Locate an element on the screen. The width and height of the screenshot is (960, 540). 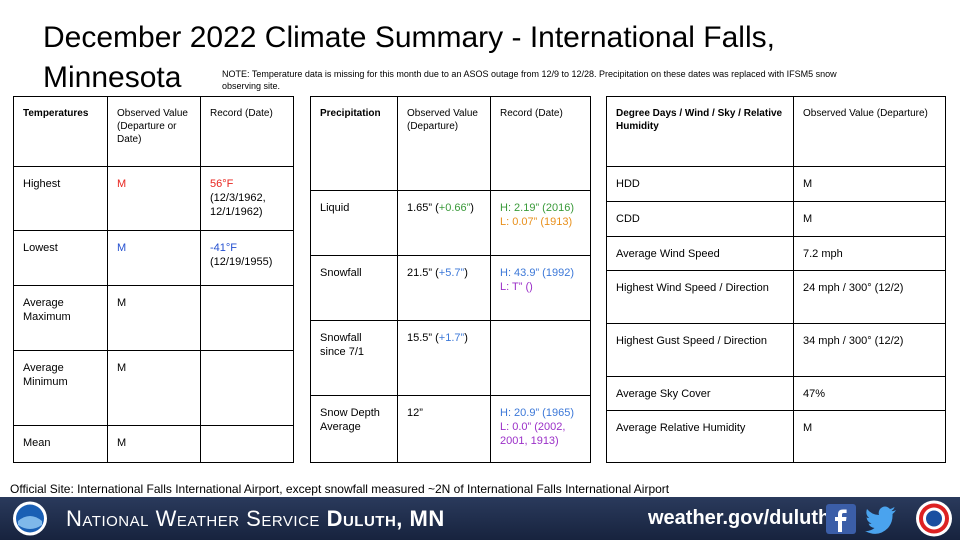
cell-text: Highest Wind Speed / Direction is located at coordinates (692, 288).